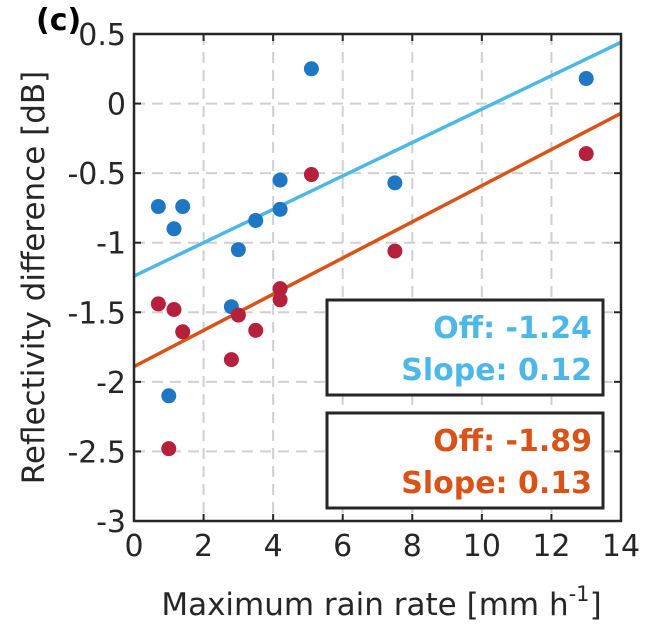  Describe the element at coordinates (381, 602) in the screenshot. I see `x-axis-label: Maximum rain rate [mm h-1]` at that location.